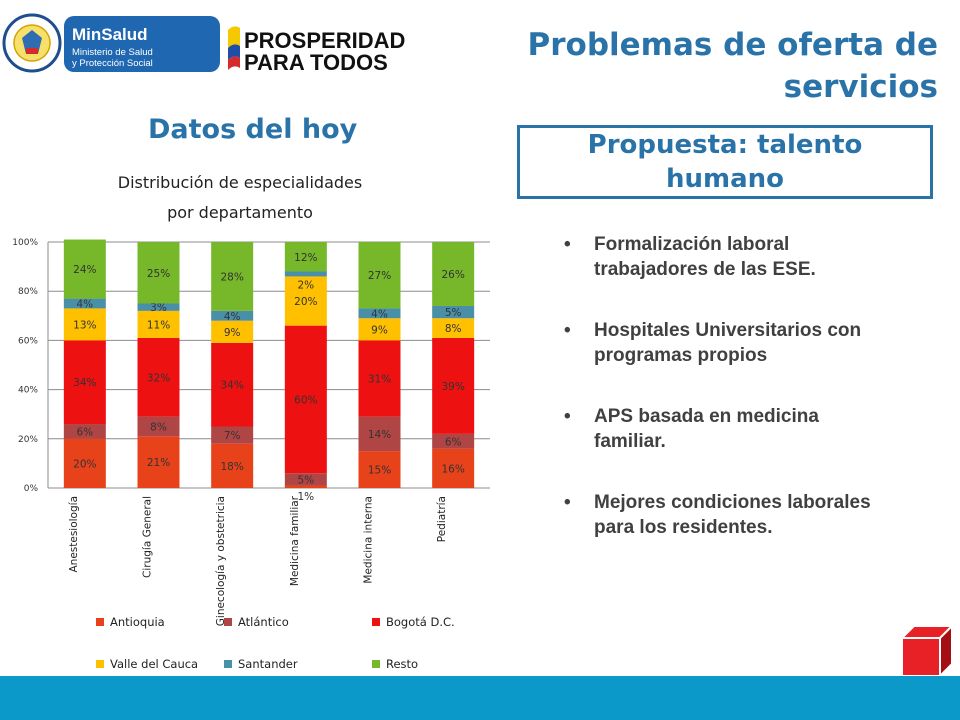  What do you see at coordinates (253, 129) in the screenshot?
I see `data-heading: Datos del hoy` at bounding box center [253, 129].